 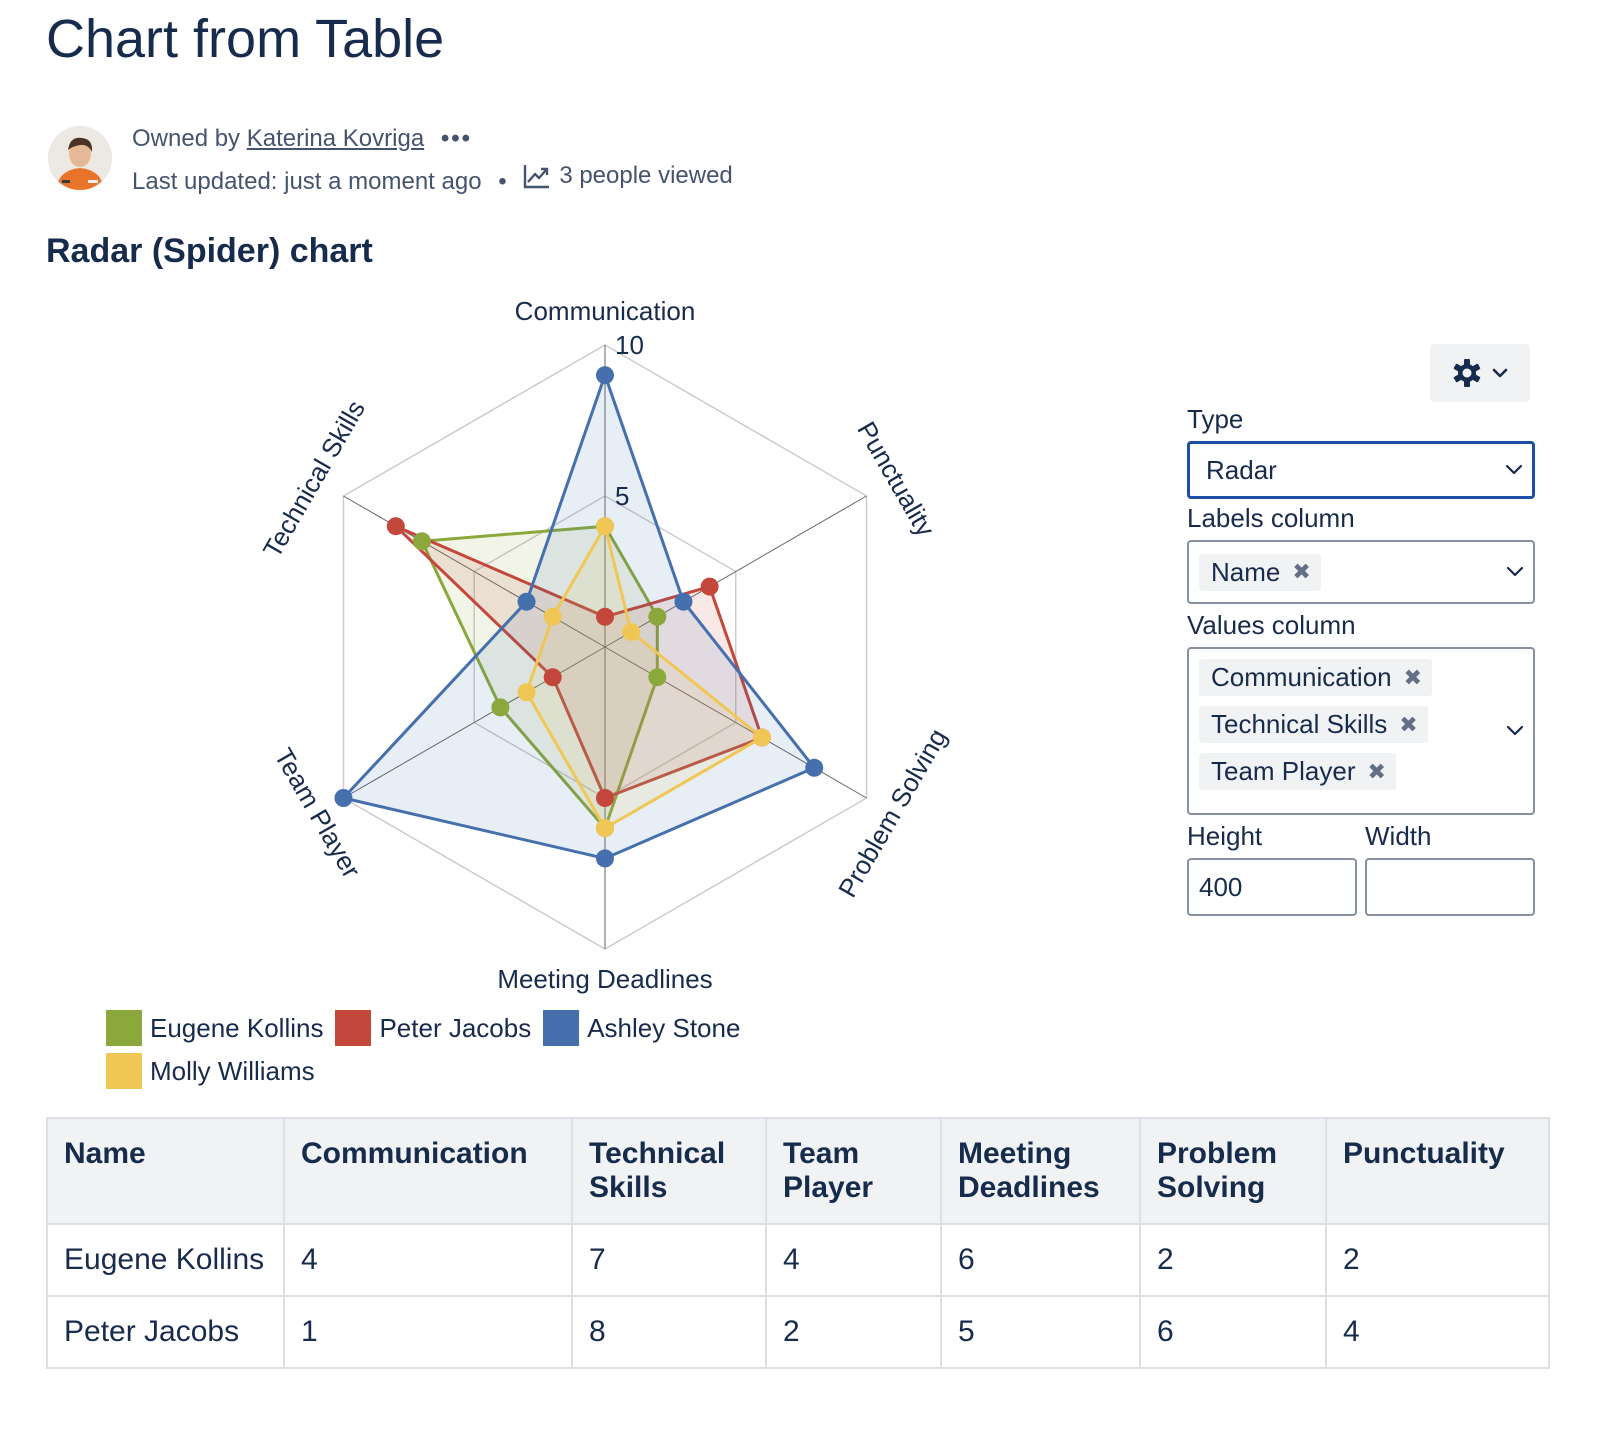 What do you see at coordinates (798, 1260) in the screenshot?
I see `table-row: Eugene Kollins 4 7 4 6 2 2` at bounding box center [798, 1260].